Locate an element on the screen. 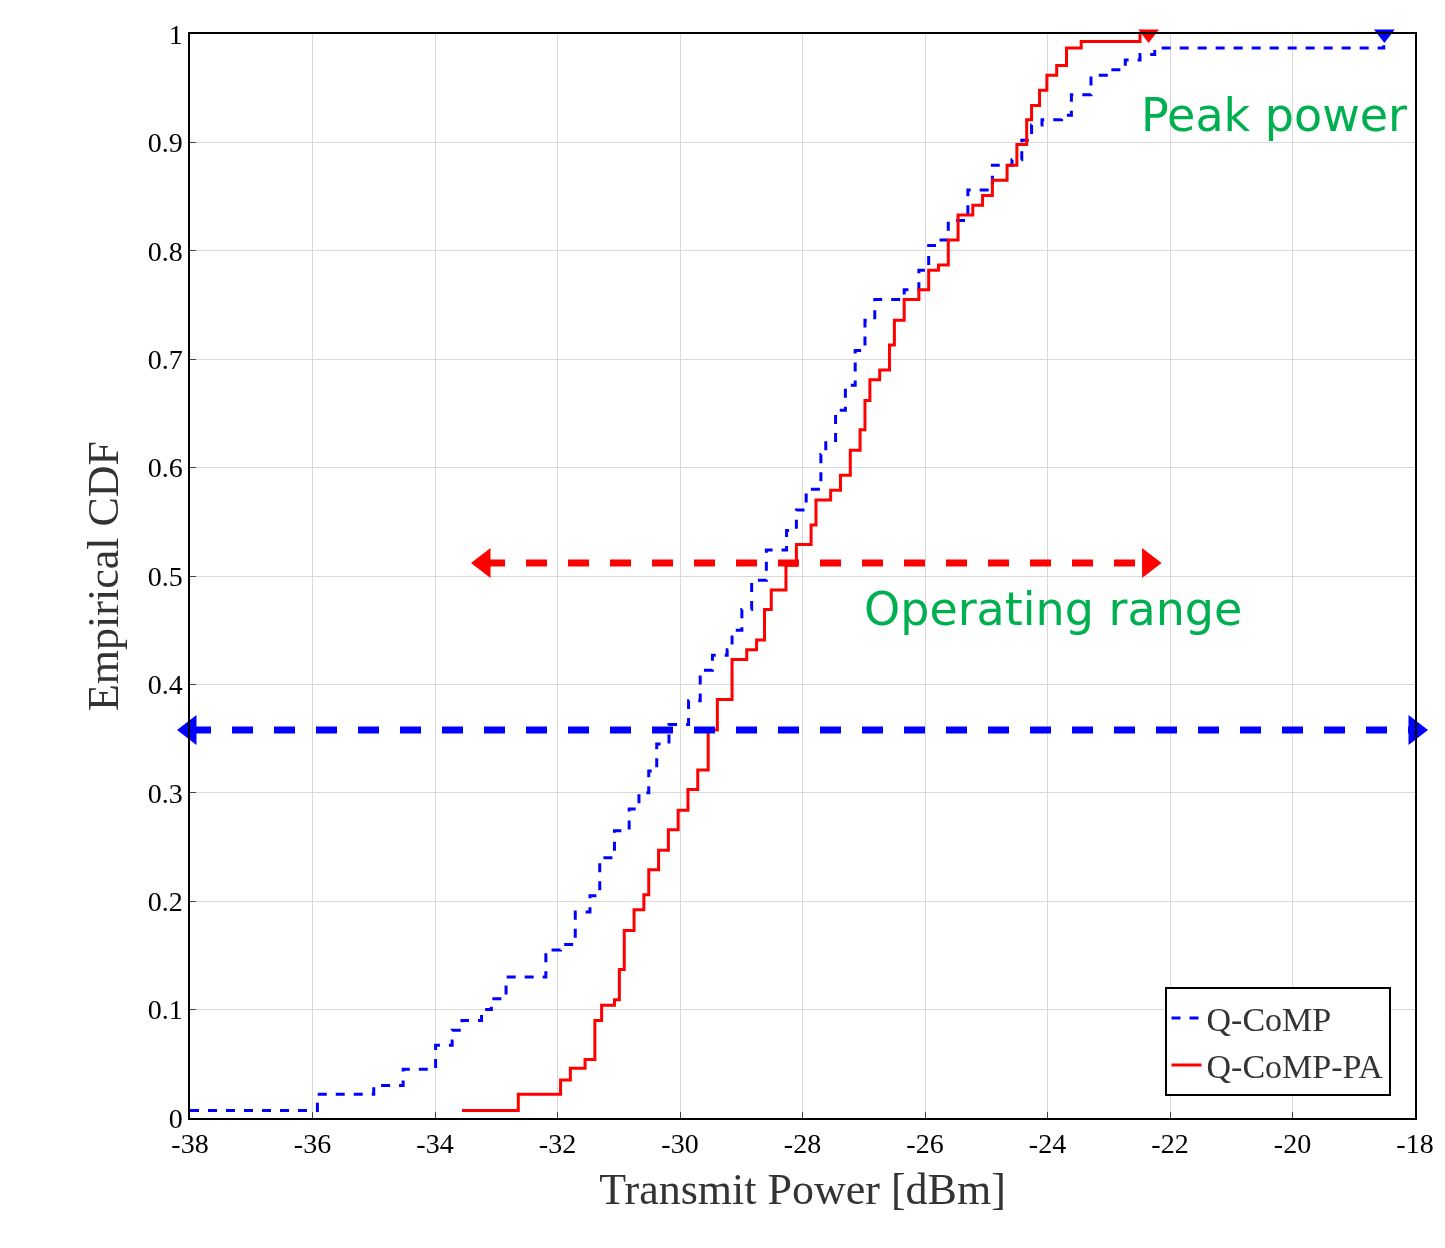 This screenshot has width=1445, height=1248. legend-label: Q-CoMP is located at coordinates (1269, 1020).